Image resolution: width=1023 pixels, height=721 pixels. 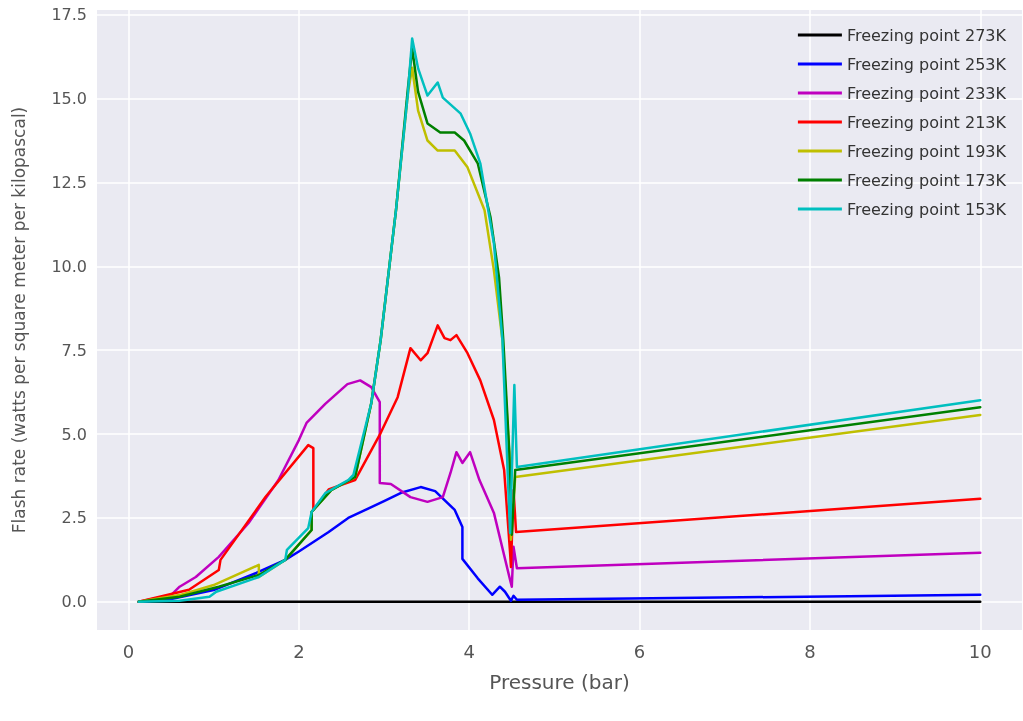 I want to click on y-tick-label: 2.5, so click(x=74, y=518).